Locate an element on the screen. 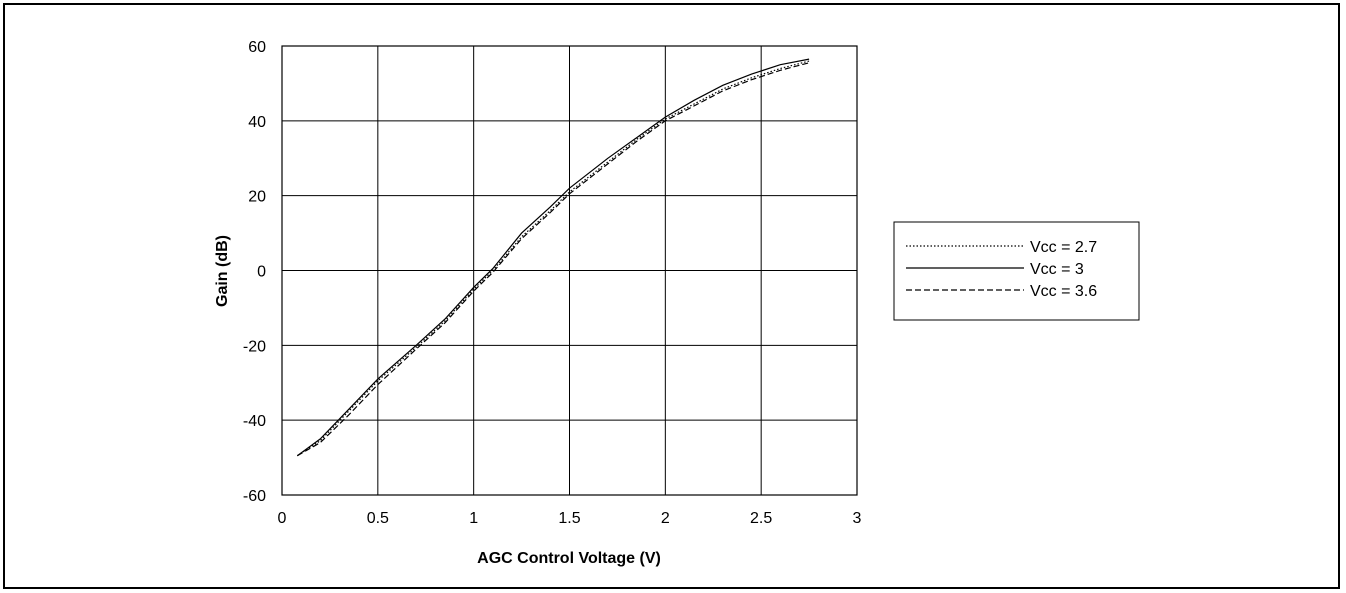 The height and width of the screenshot is (593, 1346). x-tick-label: 1 is located at coordinates (473, 518).